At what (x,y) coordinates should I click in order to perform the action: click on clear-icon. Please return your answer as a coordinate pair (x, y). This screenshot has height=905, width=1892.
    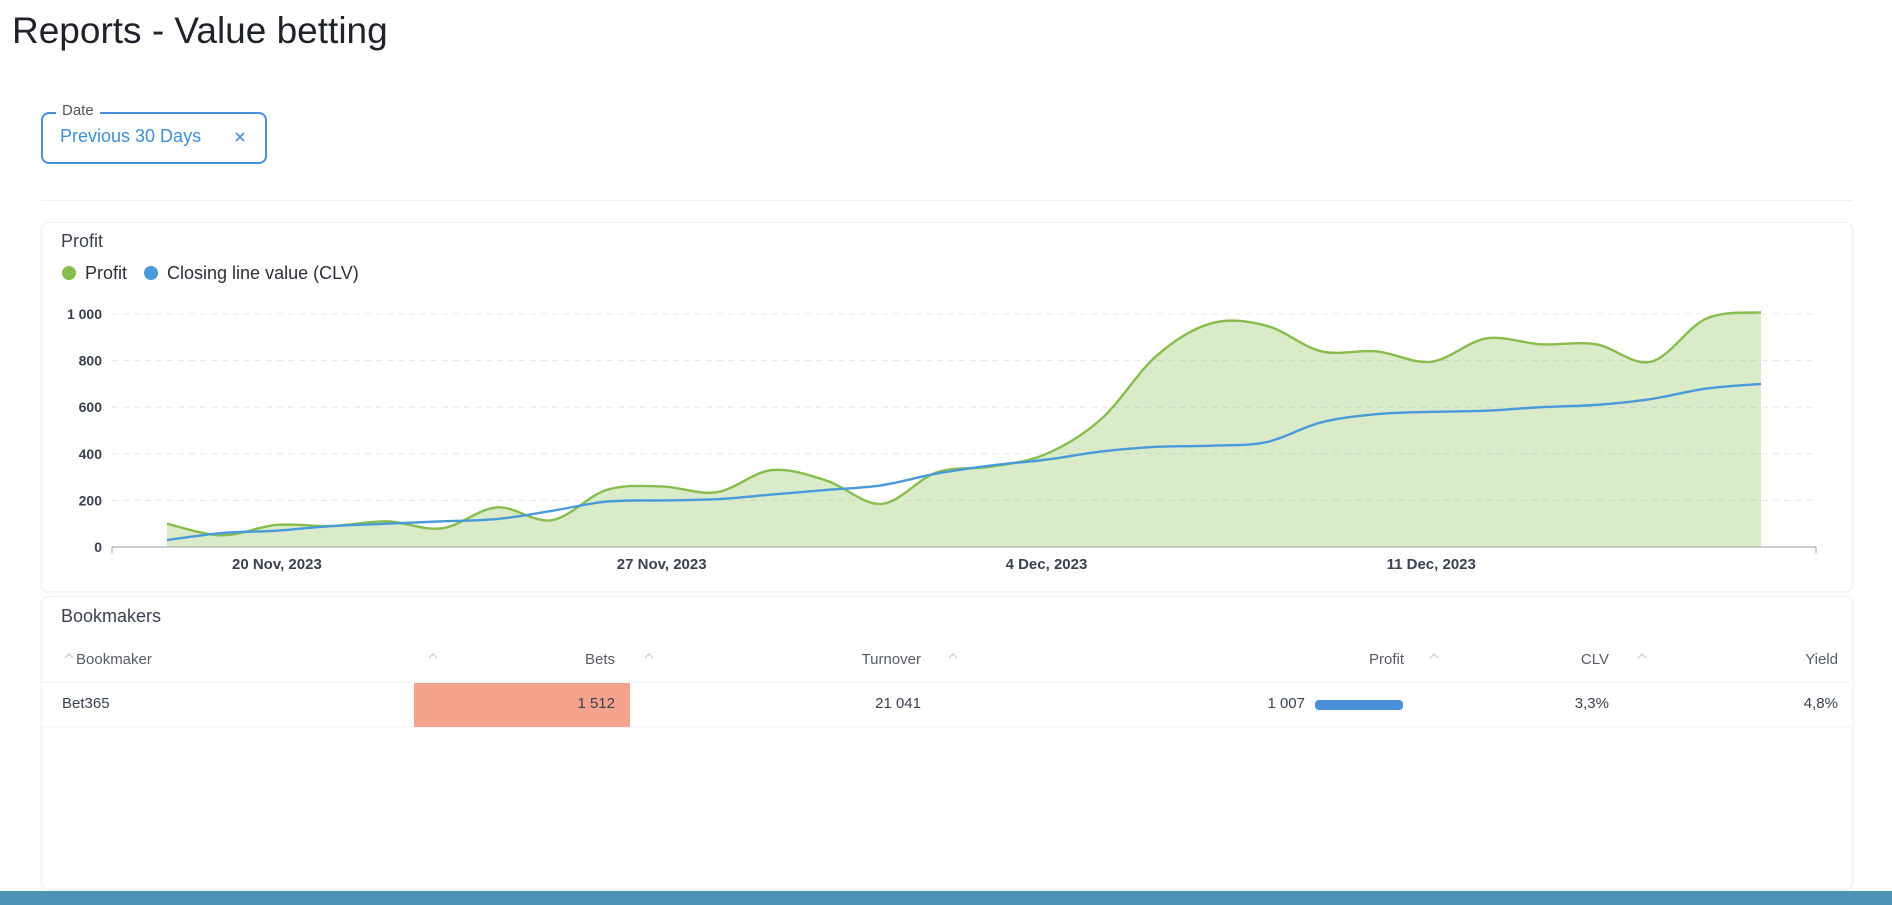
    Looking at the image, I should click on (240, 137).